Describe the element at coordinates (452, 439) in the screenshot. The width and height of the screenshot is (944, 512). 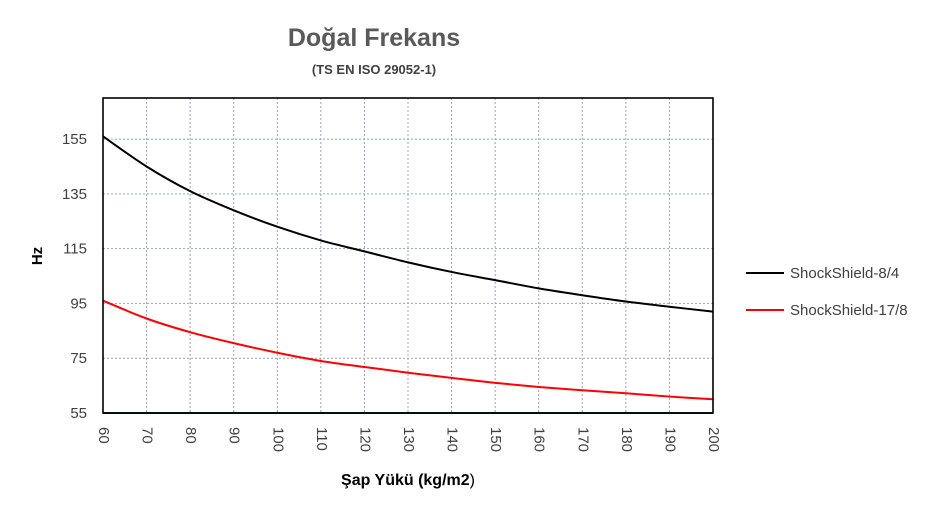
I see `x-tick-label: 140` at that location.